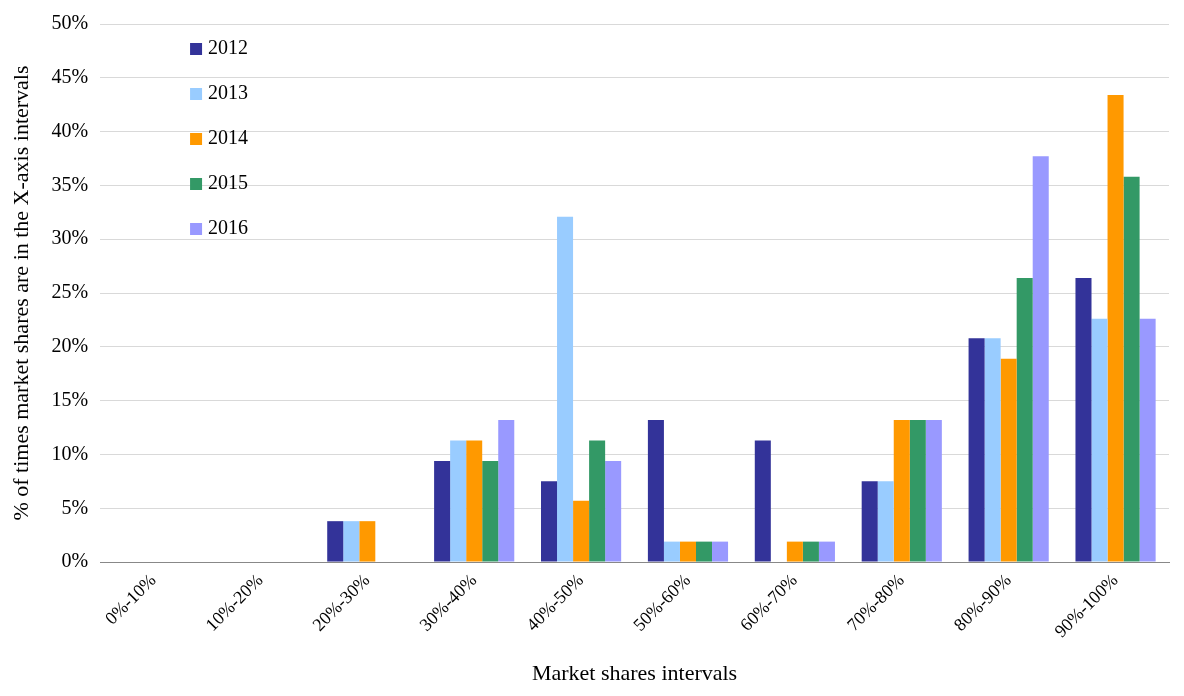 This screenshot has height=696, width=1184. Describe the element at coordinates (70, 345) in the screenshot. I see `y-tick-label: 20%` at that location.